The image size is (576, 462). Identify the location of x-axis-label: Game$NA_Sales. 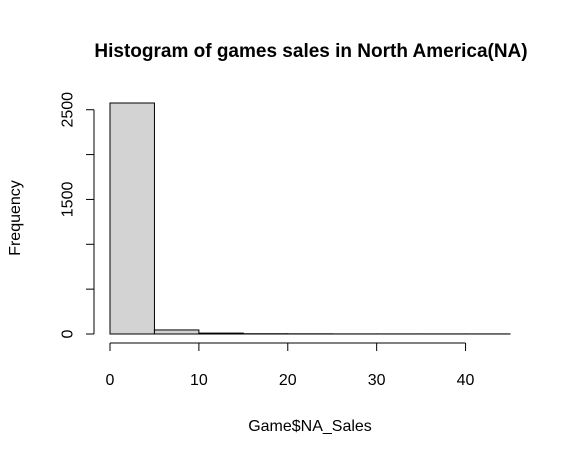
(310, 426).